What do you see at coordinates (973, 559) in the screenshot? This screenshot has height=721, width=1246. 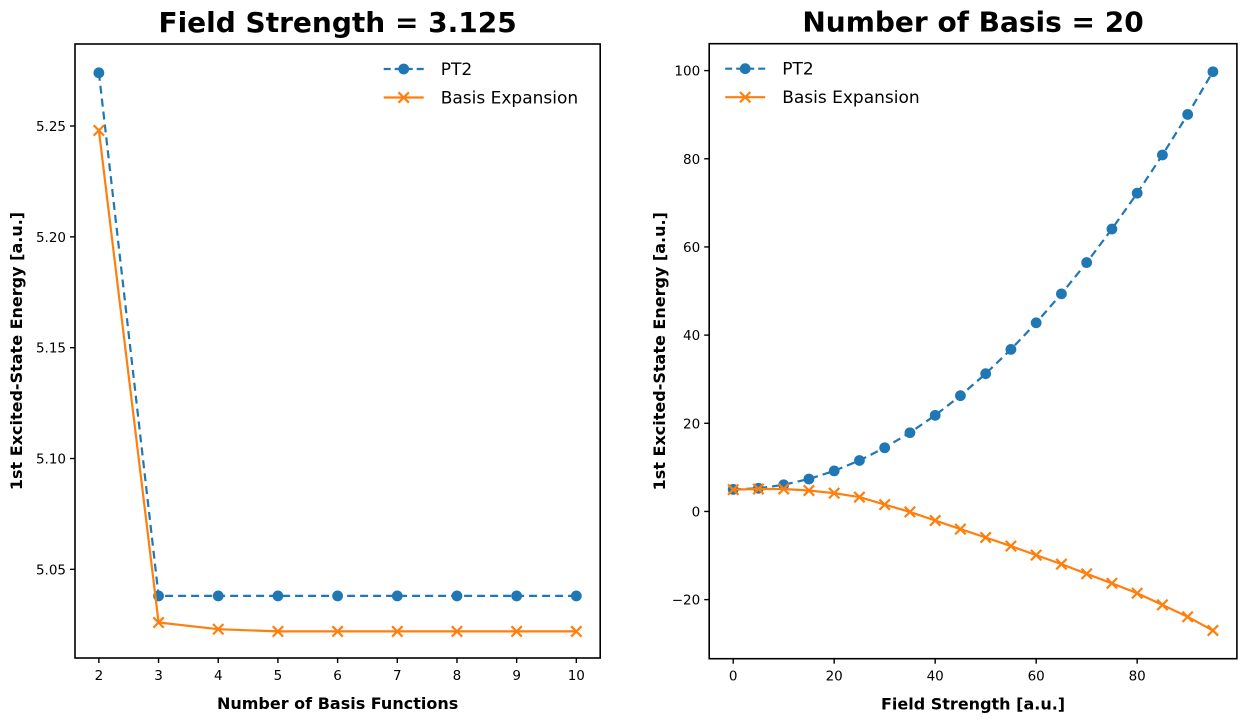 I see `series-line-basis-expansion` at bounding box center [973, 559].